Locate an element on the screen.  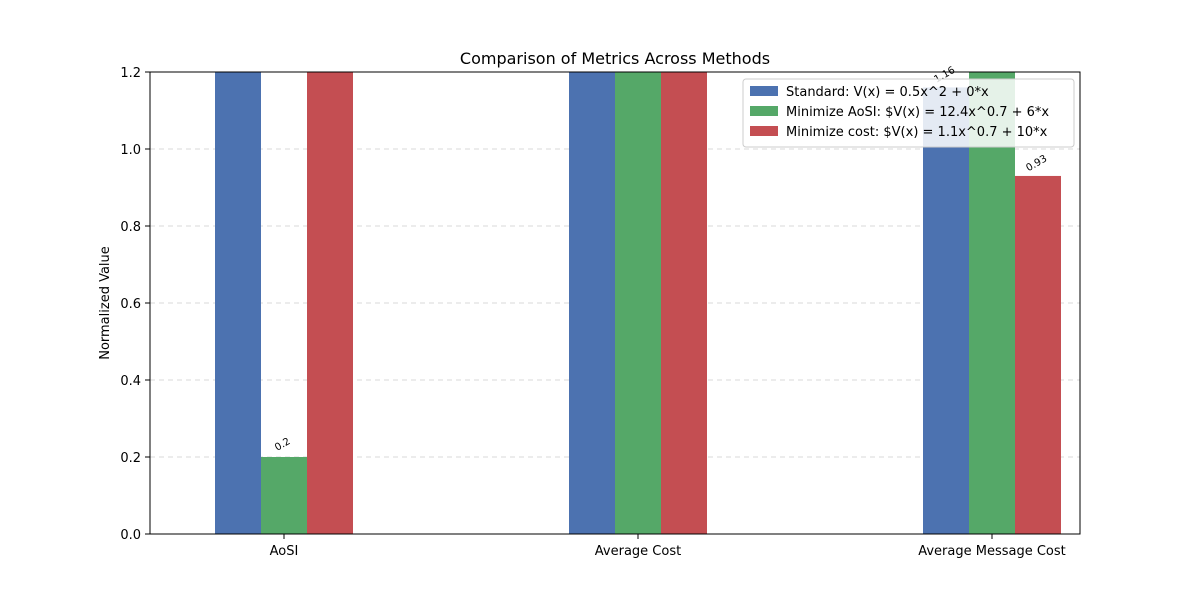
y-axis-label: Normalized Value is located at coordinates (105, 303).